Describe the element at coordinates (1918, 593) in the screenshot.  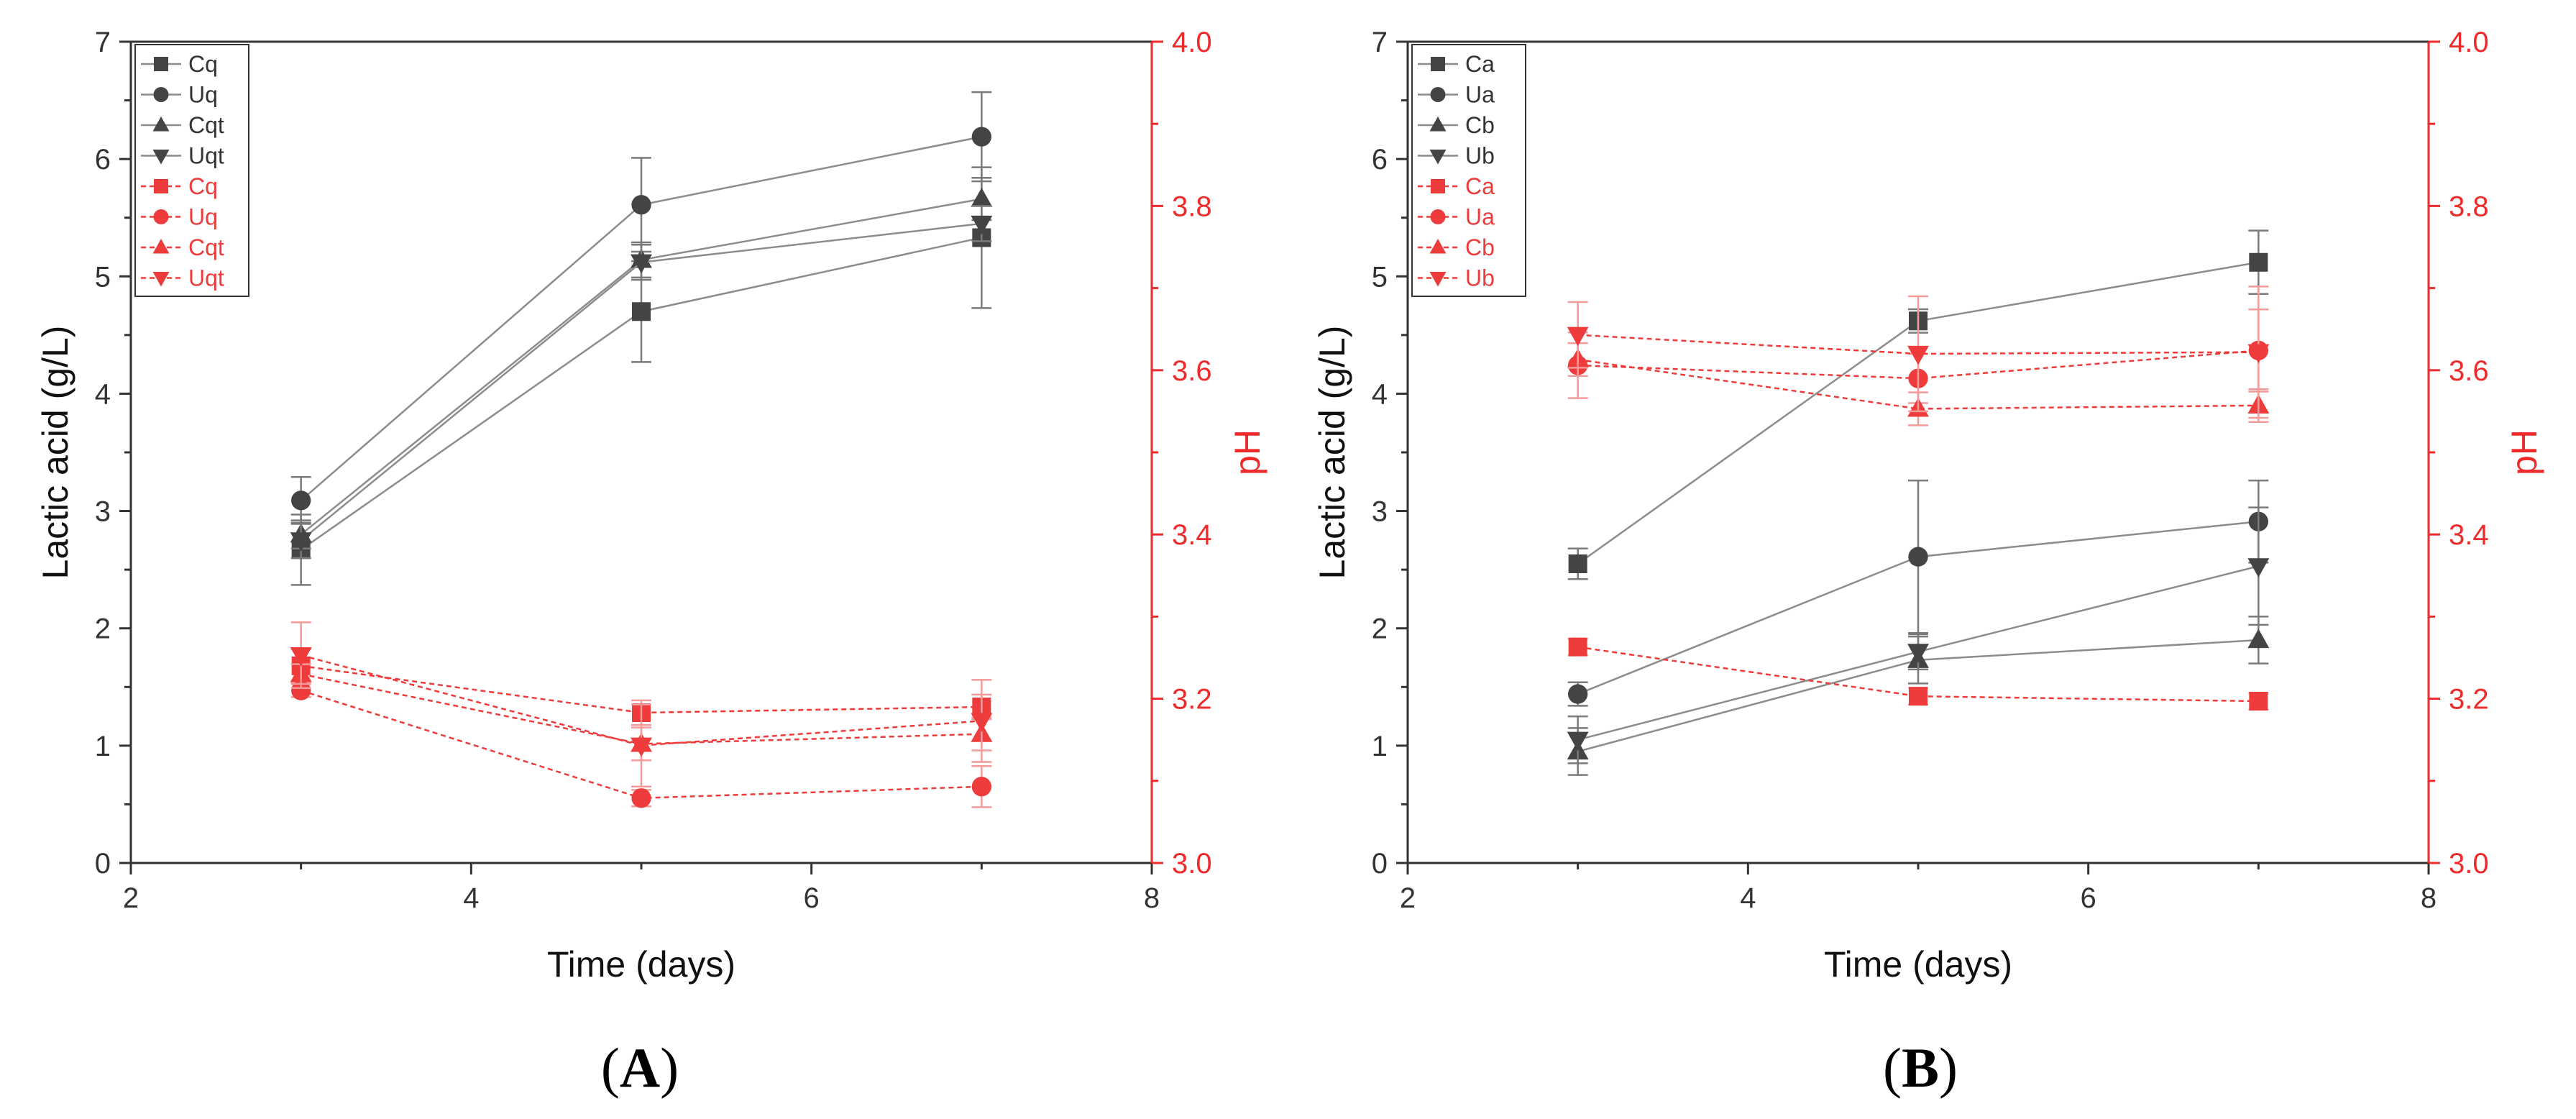
I see `series-Ua-left` at that location.